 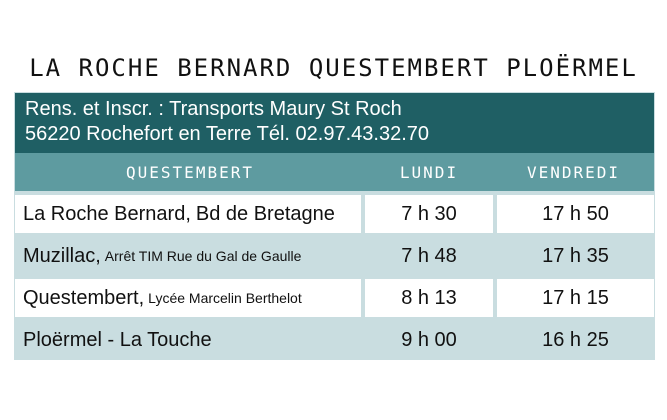 What do you see at coordinates (429, 340) in the screenshot?
I see `lundi-time: 9 h 00` at bounding box center [429, 340].